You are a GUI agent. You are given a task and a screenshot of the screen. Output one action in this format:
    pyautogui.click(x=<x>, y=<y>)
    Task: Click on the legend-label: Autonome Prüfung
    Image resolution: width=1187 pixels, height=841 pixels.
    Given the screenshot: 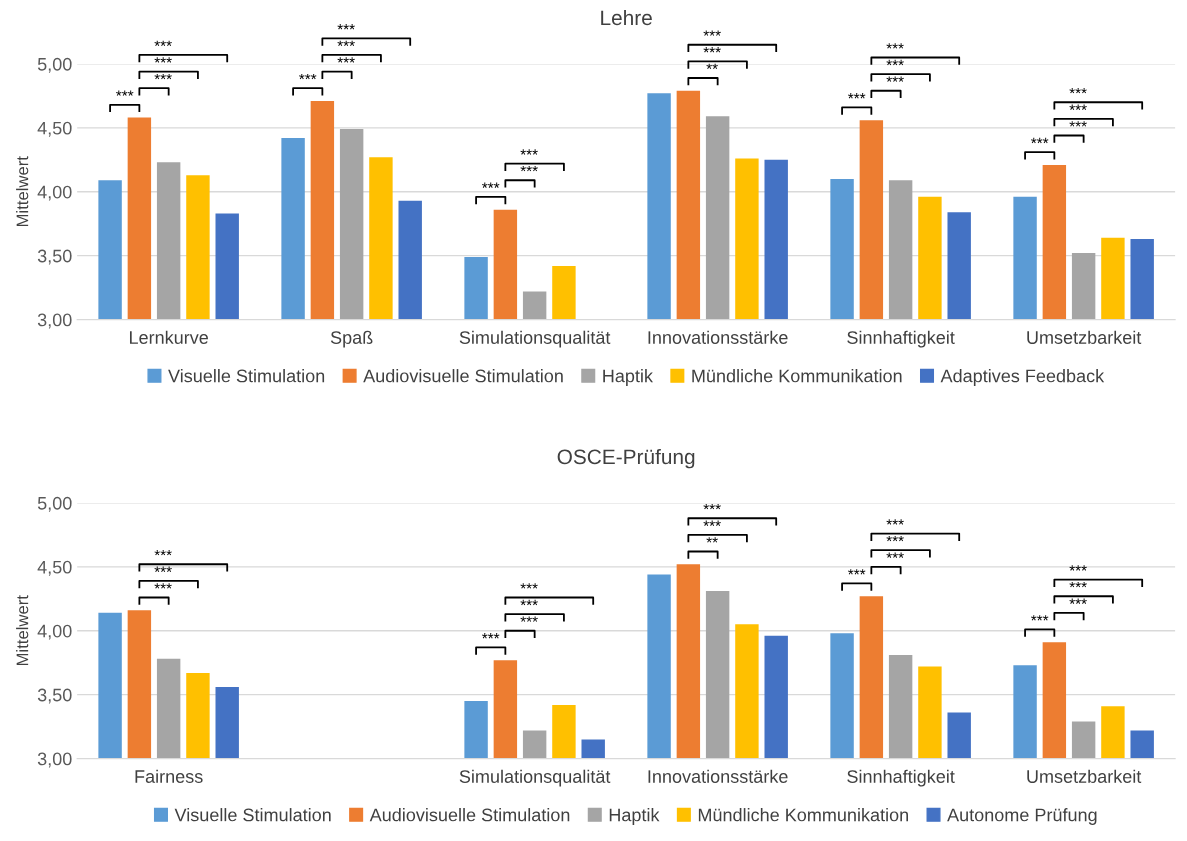 What is the action you would take?
    pyautogui.click(x=1022, y=816)
    